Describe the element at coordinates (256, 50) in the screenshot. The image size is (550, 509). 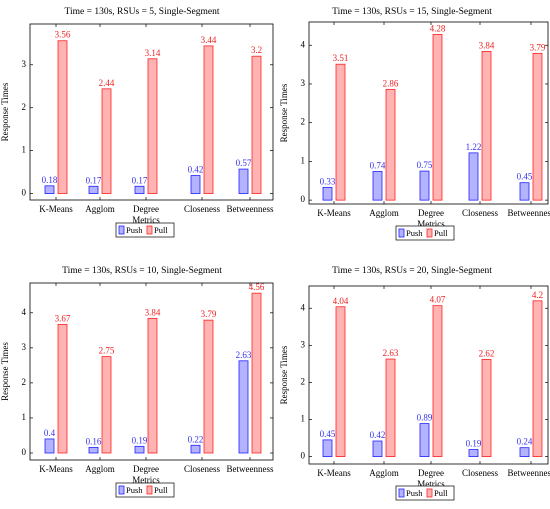
I see `pull-value-label: 3.2` at that location.